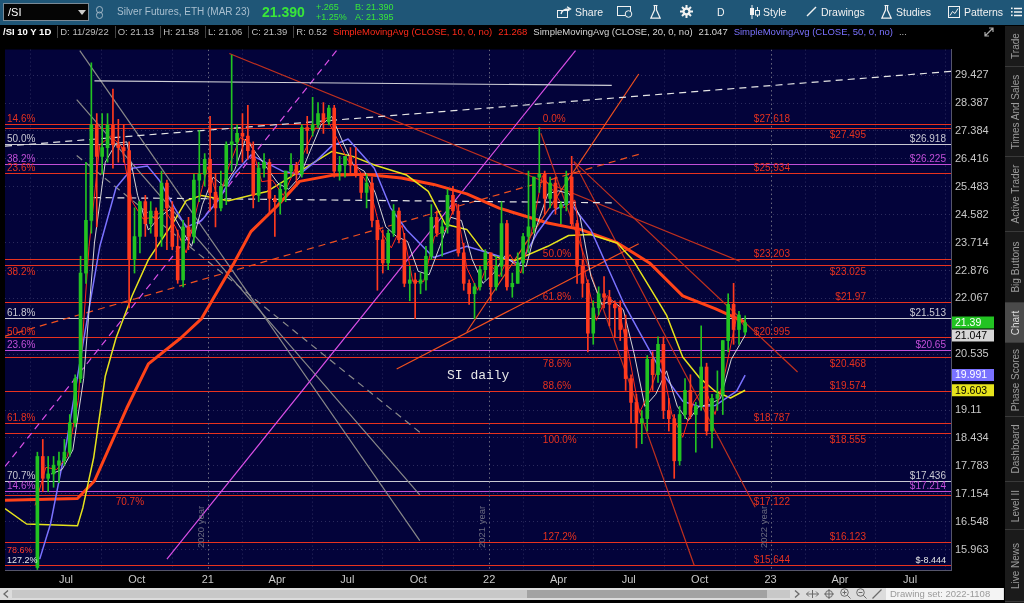 The height and width of the screenshot is (603, 1024). What do you see at coordinates (928, 158) in the screenshot?
I see `ref-line-label: $26.225` at bounding box center [928, 158].